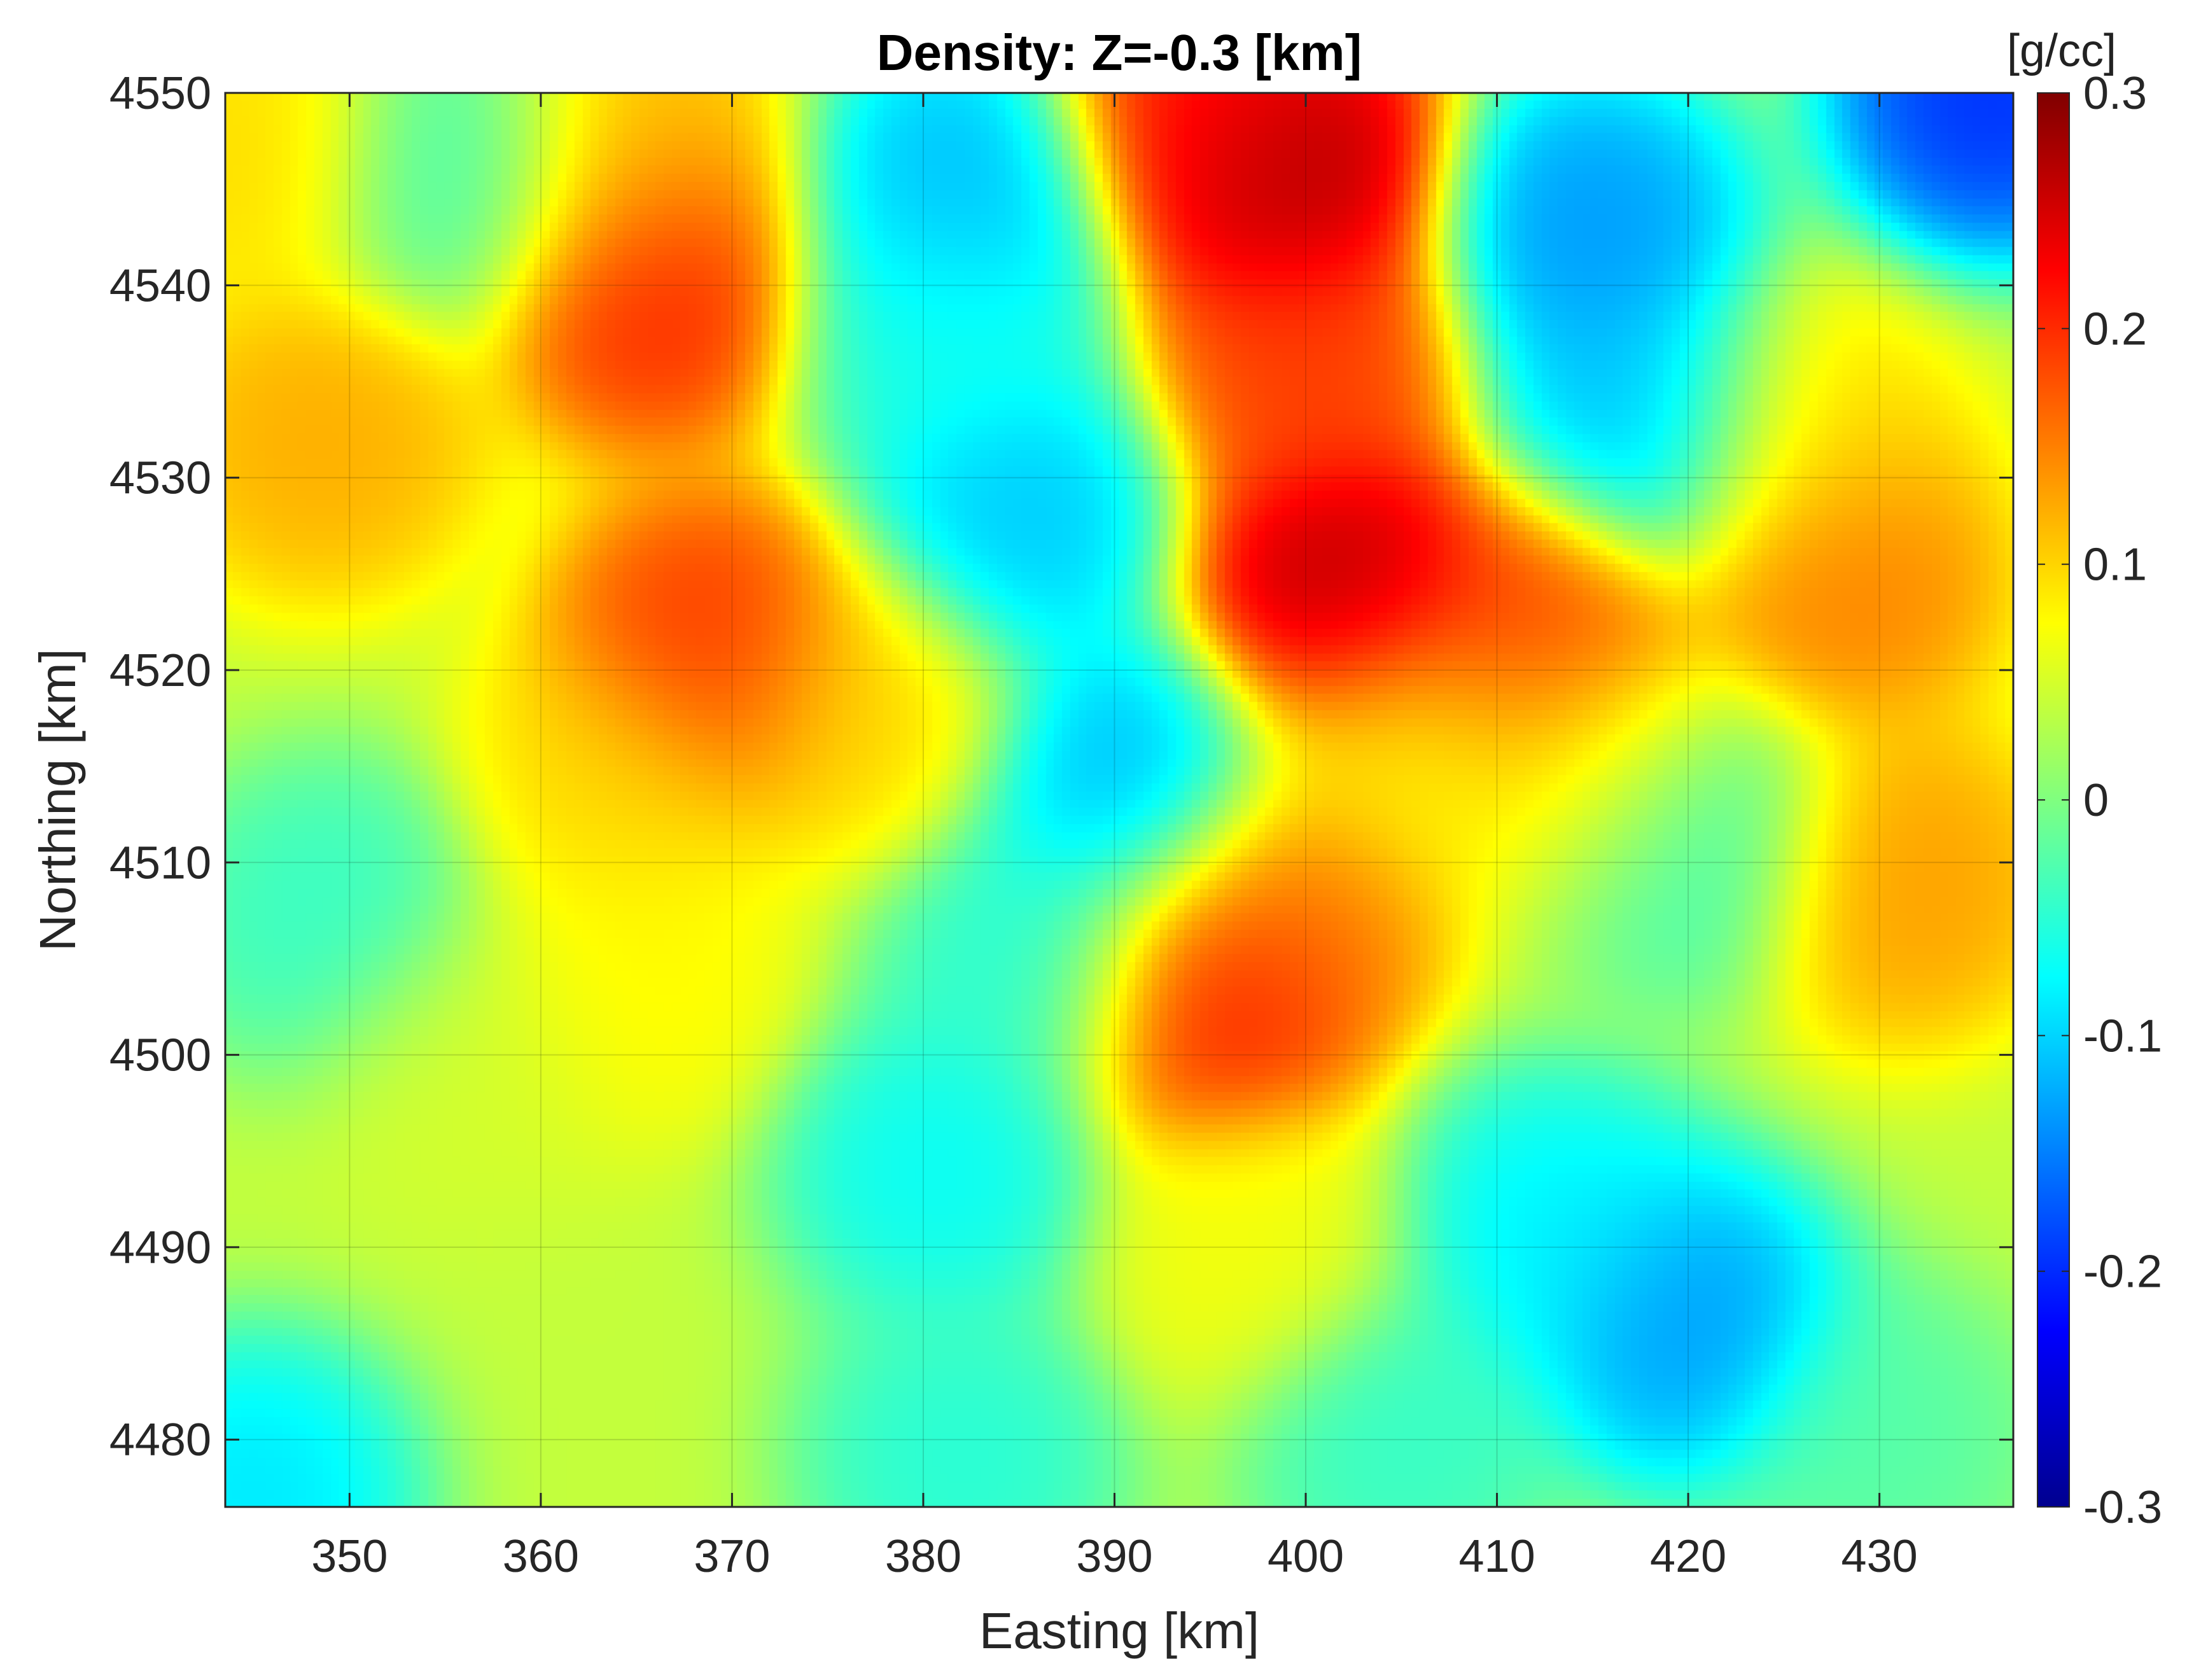  Describe the element at coordinates (2115, 565) in the screenshot. I see `colorbar-tick-label: 0.1` at that location.